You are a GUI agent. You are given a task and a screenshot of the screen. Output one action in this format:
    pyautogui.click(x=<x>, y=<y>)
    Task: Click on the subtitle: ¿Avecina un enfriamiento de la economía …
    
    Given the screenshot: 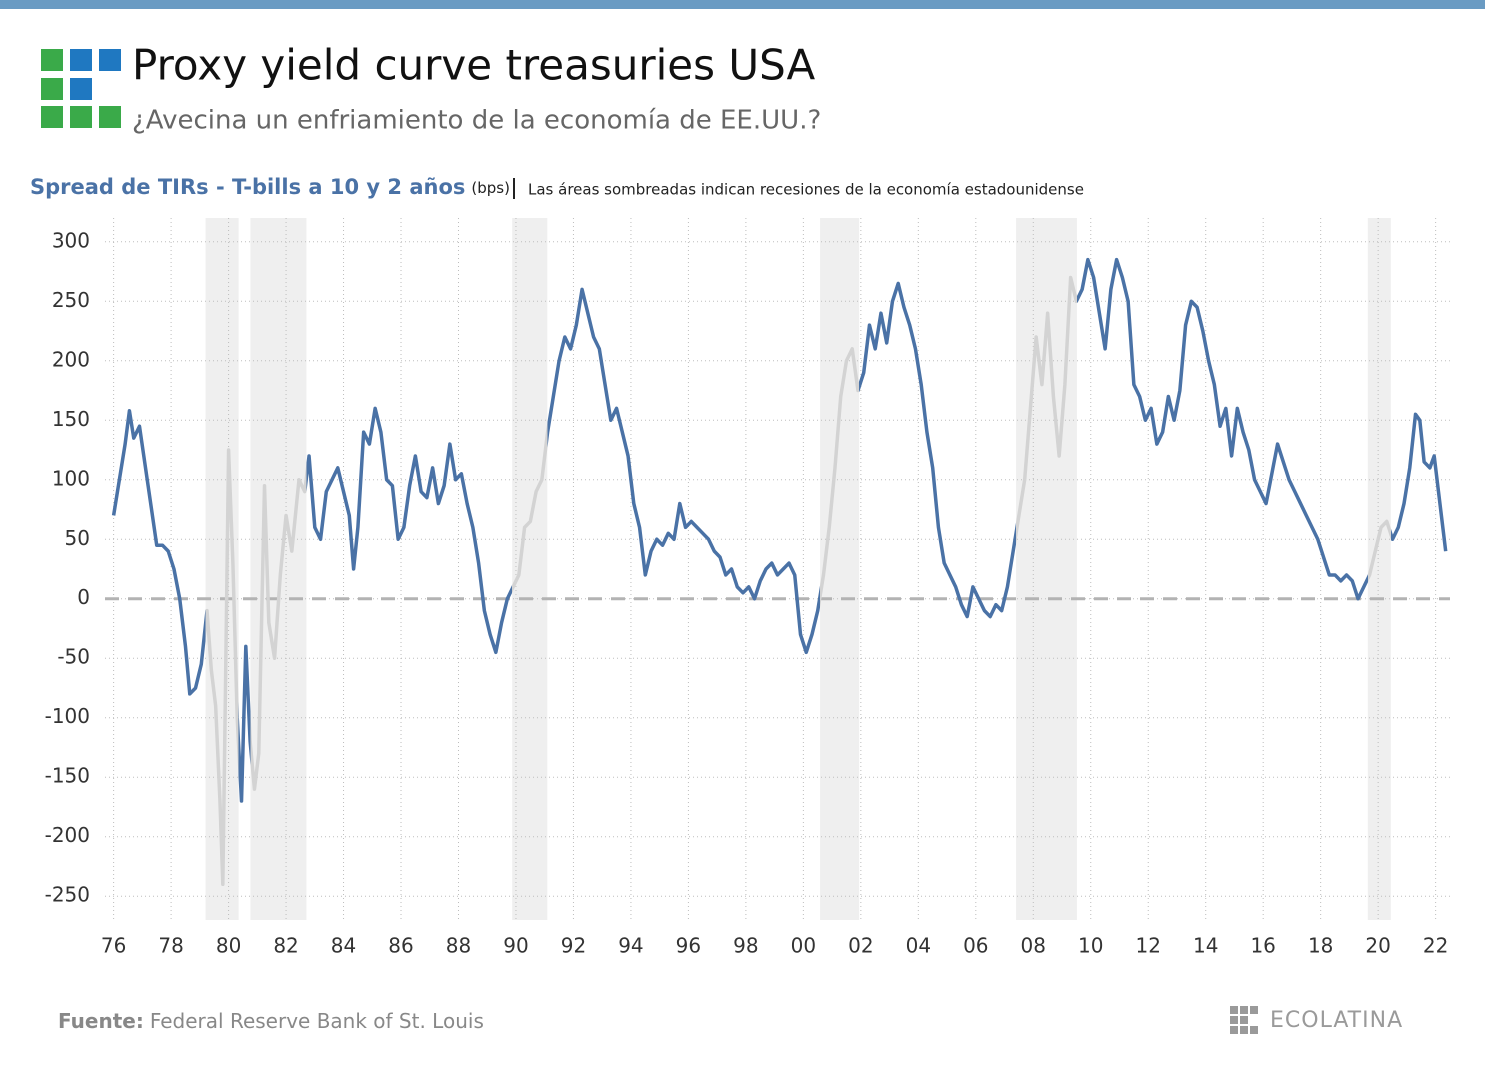 What is the action you would take?
    pyautogui.click(x=476, y=121)
    